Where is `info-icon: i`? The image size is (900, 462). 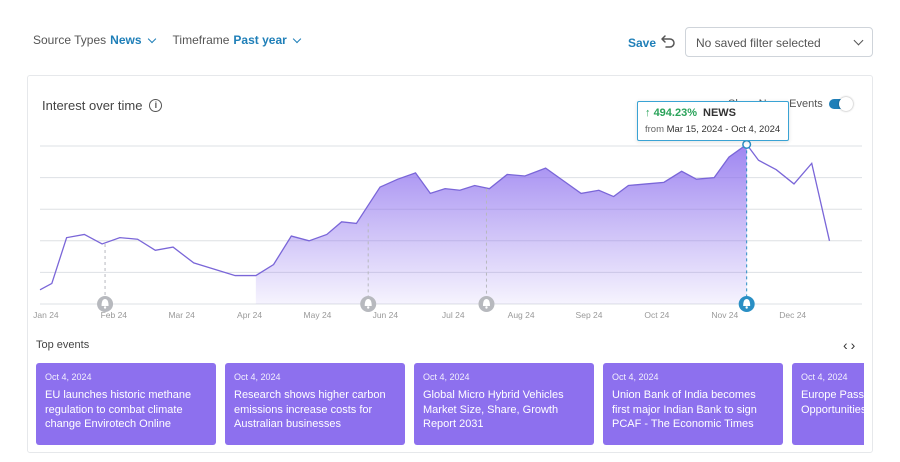
info-icon: i is located at coordinates (156, 105).